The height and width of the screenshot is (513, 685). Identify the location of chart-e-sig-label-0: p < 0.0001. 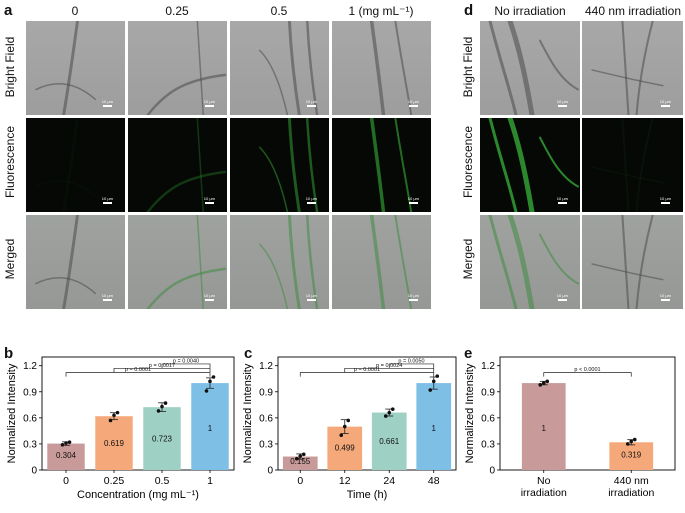
(587, 370).